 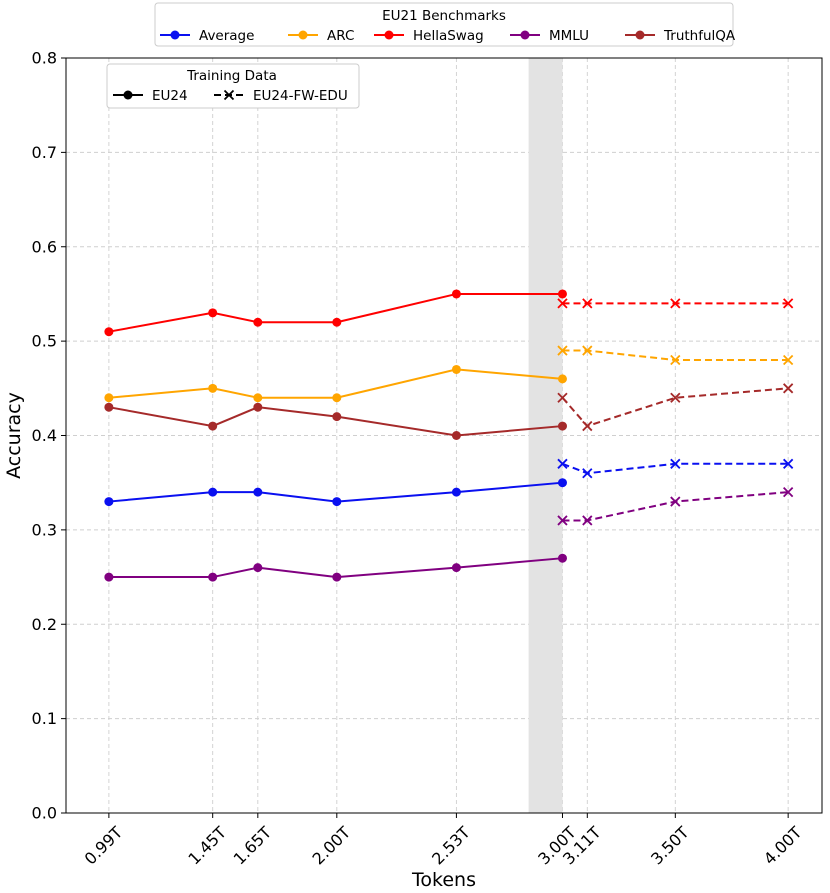 I want to click on y-tick-label: 0.3, so click(x=44, y=529).